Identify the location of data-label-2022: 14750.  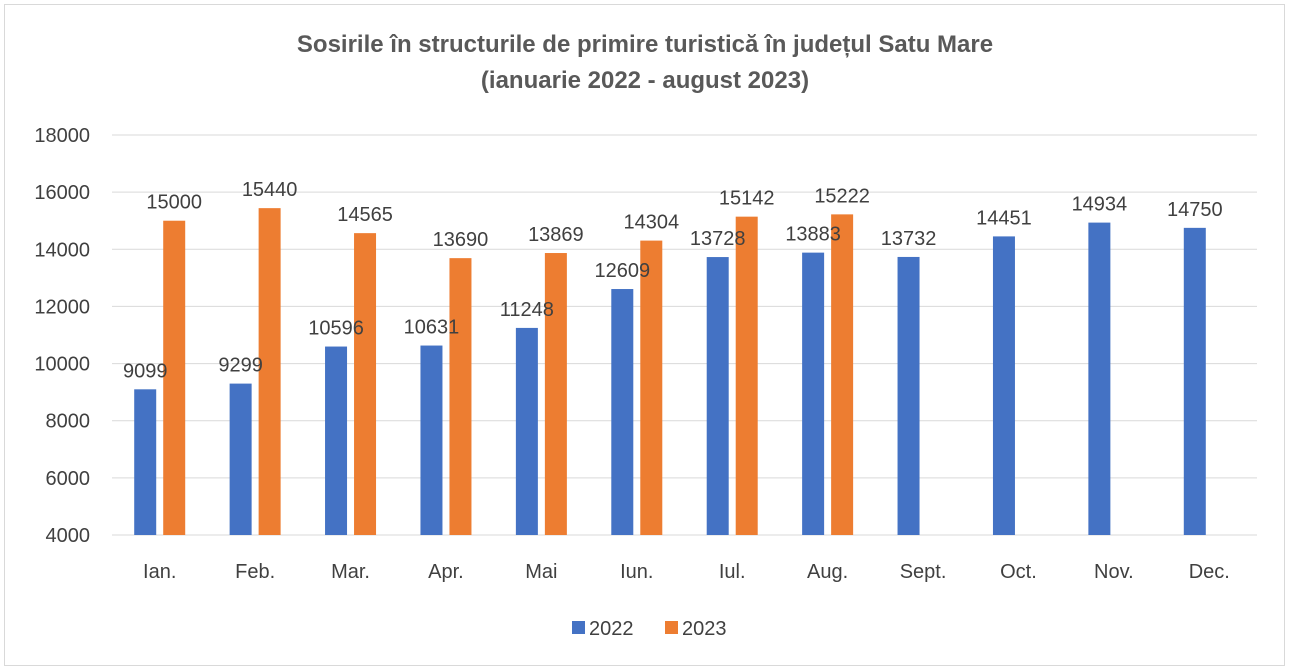
(1195, 210).